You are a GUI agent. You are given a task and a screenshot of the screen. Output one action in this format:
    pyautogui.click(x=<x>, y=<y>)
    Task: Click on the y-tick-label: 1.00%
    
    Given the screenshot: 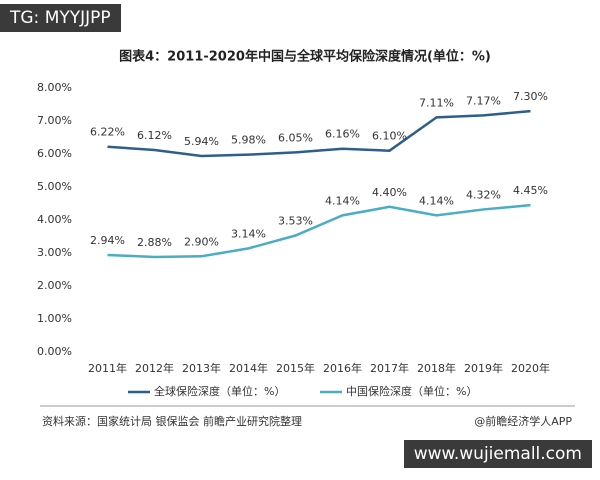 What is the action you would take?
    pyautogui.click(x=54, y=318)
    